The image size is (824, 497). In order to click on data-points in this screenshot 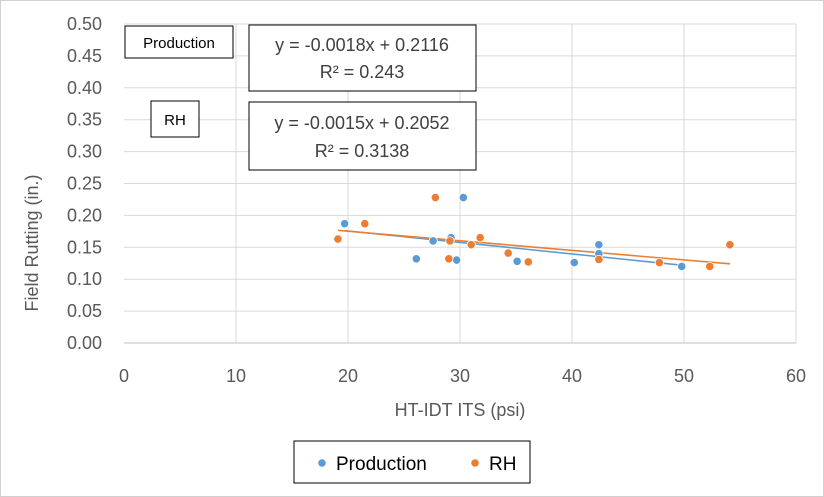, I will do `click(534, 232)`.